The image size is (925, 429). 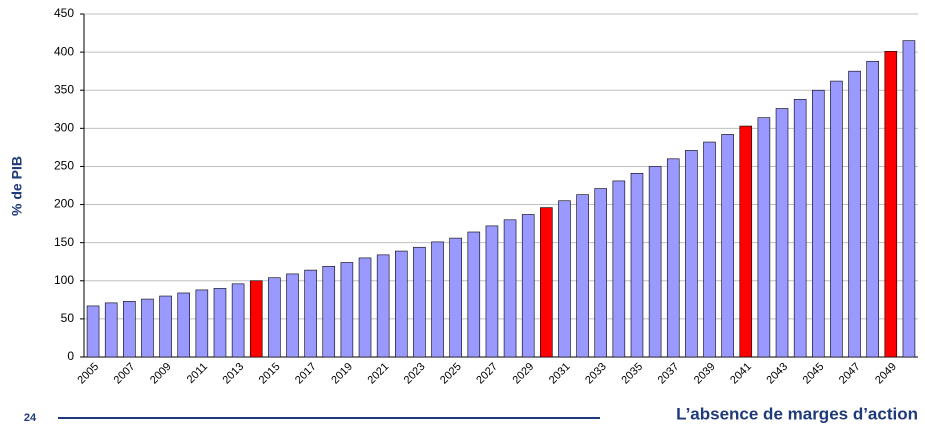 I want to click on x-tick-label: 2035, so click(x=632, y=374).